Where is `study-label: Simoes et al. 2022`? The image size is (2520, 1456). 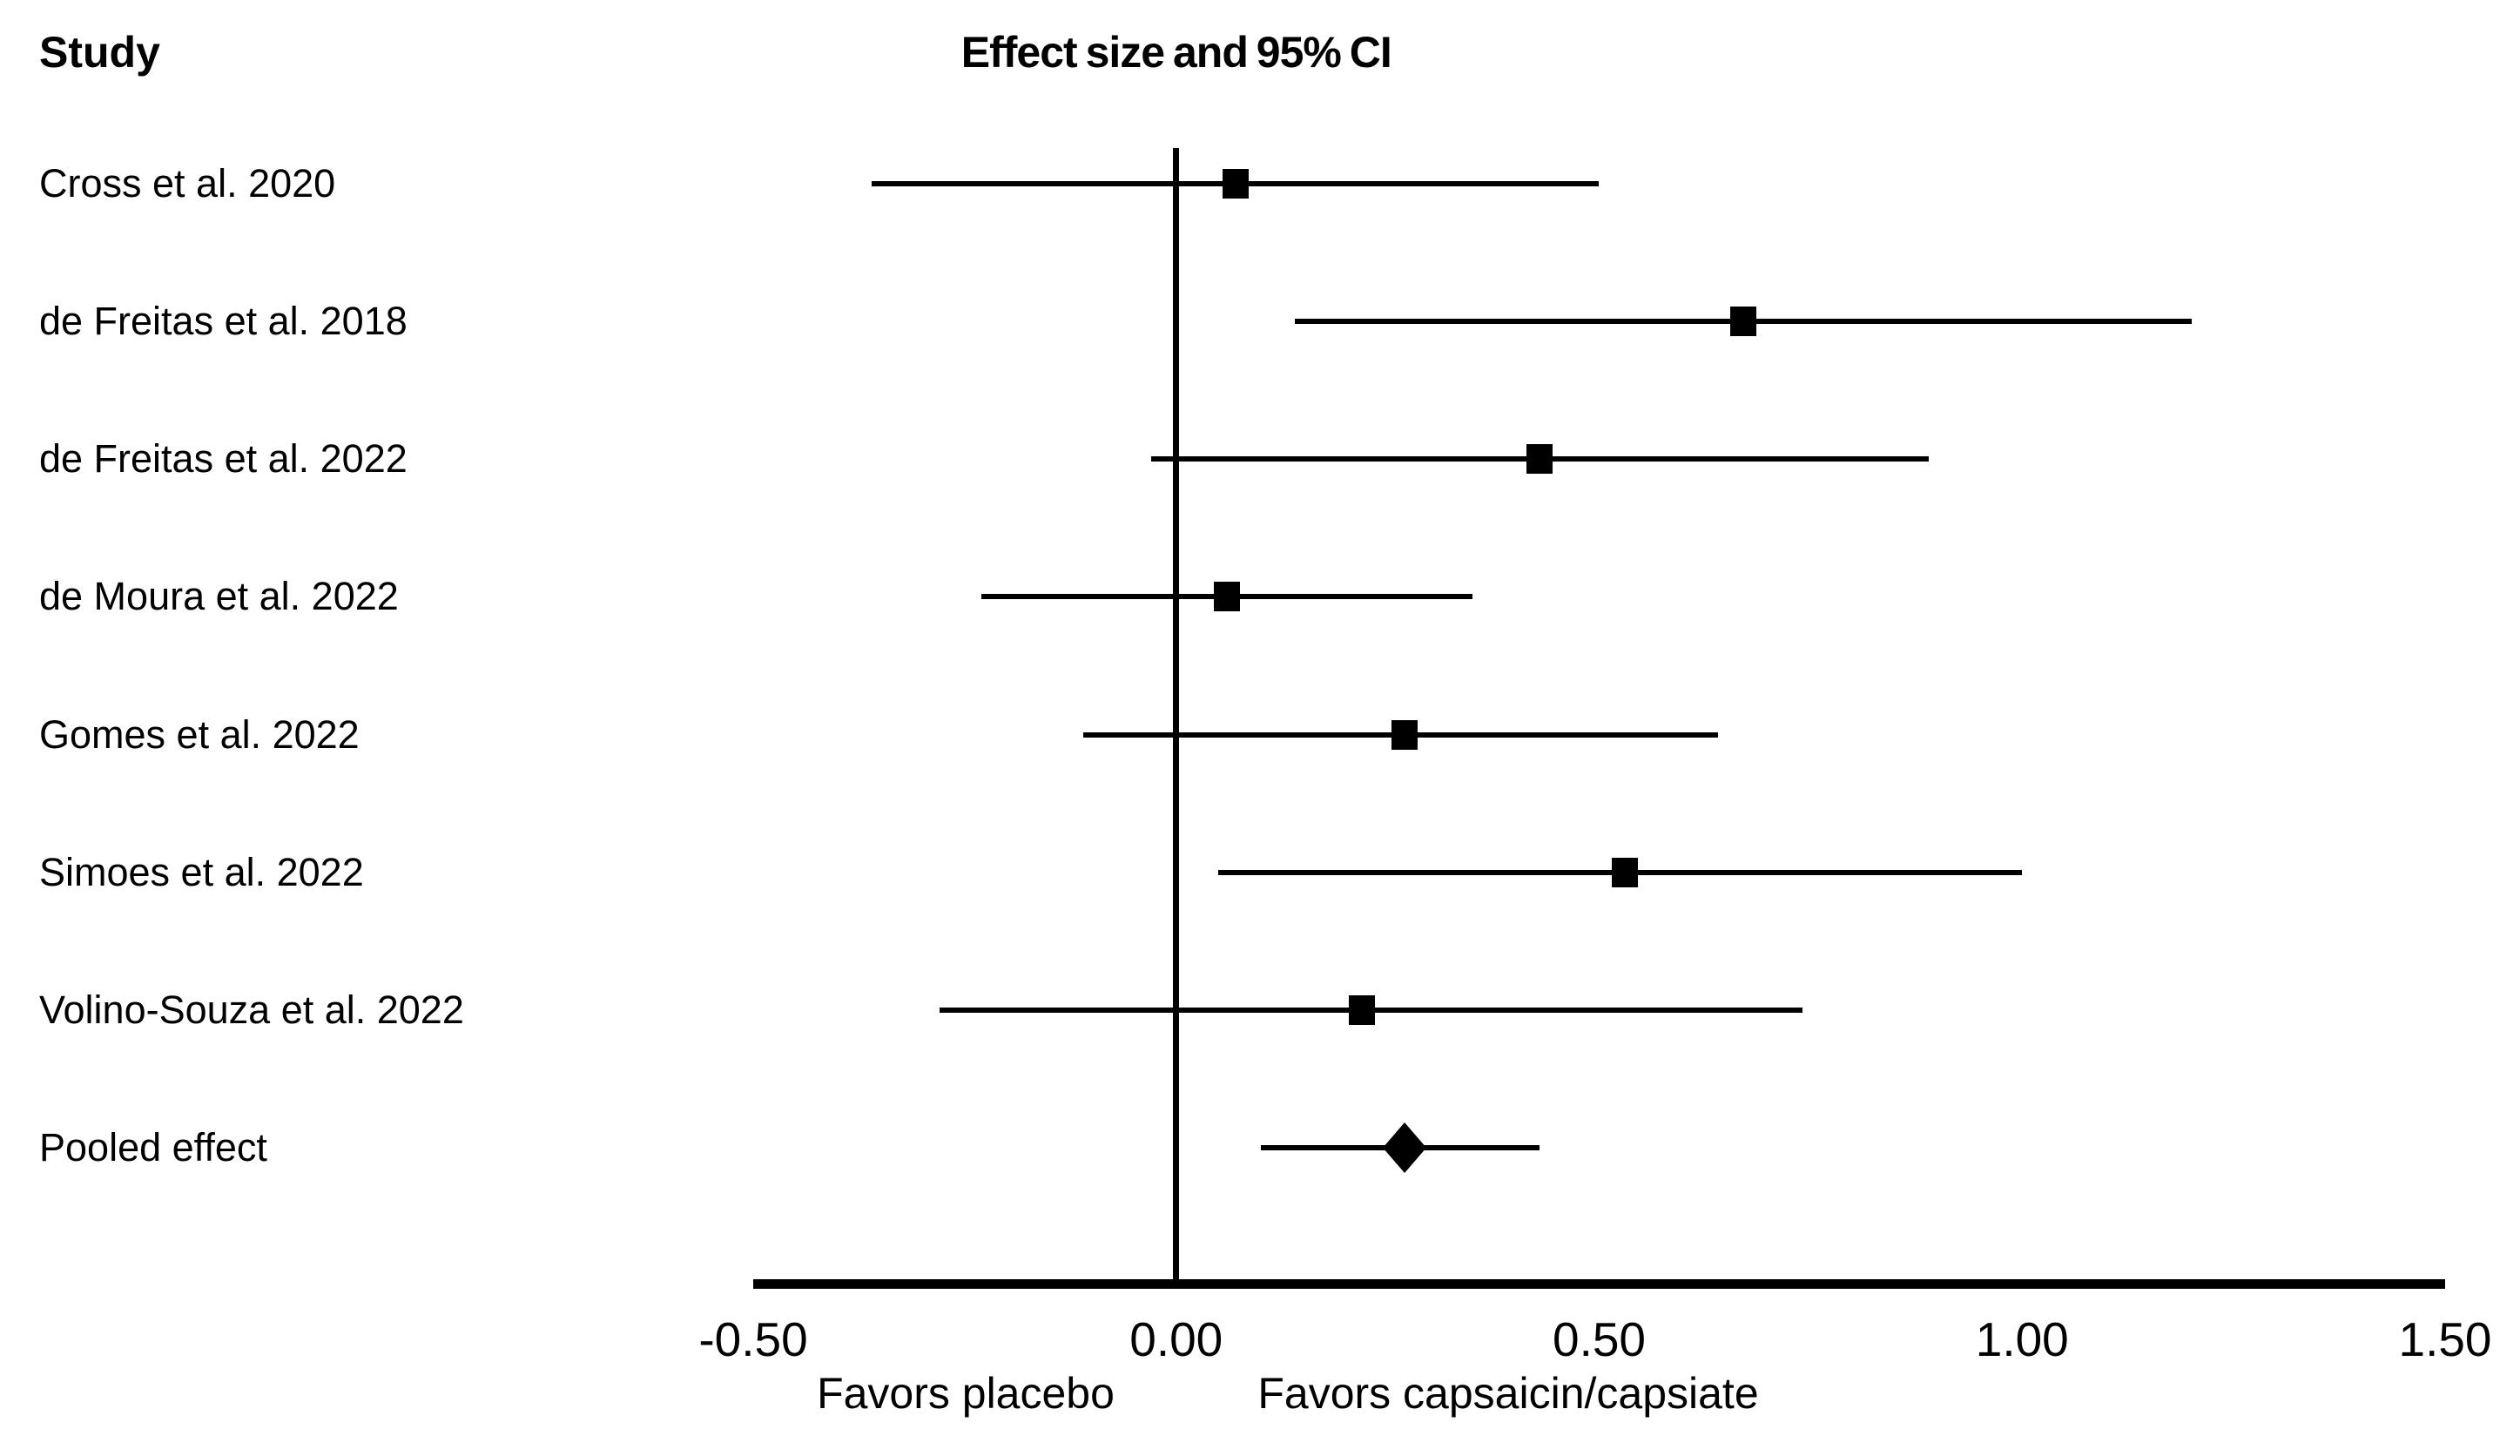 study-label: Simoes et al. 2022 is located at coordinates (201, 871).